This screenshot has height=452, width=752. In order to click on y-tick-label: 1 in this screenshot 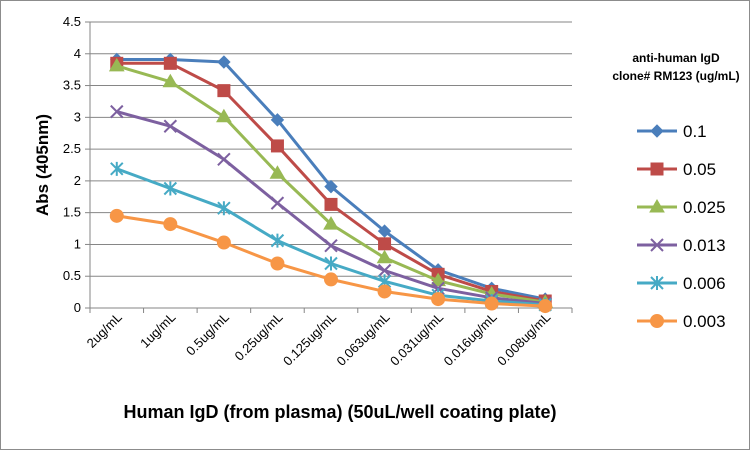, I will do `click(77, 243)`.